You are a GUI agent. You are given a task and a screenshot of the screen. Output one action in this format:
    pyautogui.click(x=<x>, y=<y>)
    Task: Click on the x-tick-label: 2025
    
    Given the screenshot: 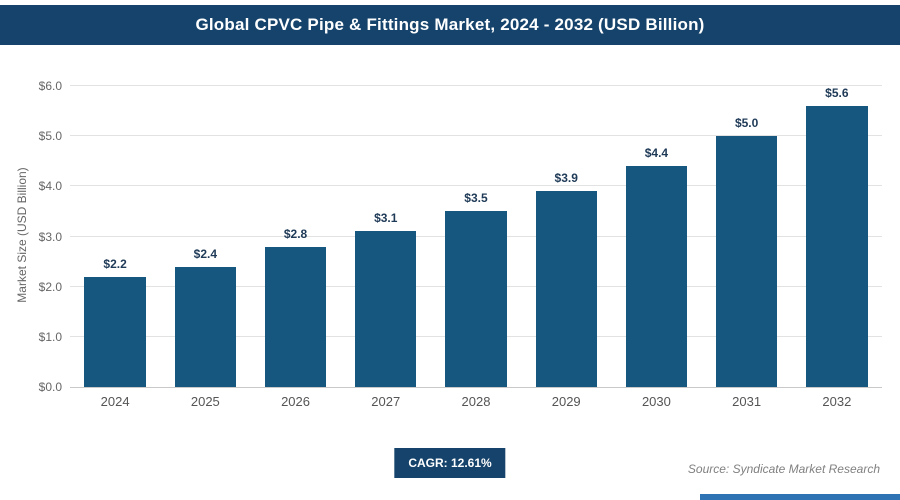 What is the action you would take?
    pyautogui.click(x=205, y=401)
    